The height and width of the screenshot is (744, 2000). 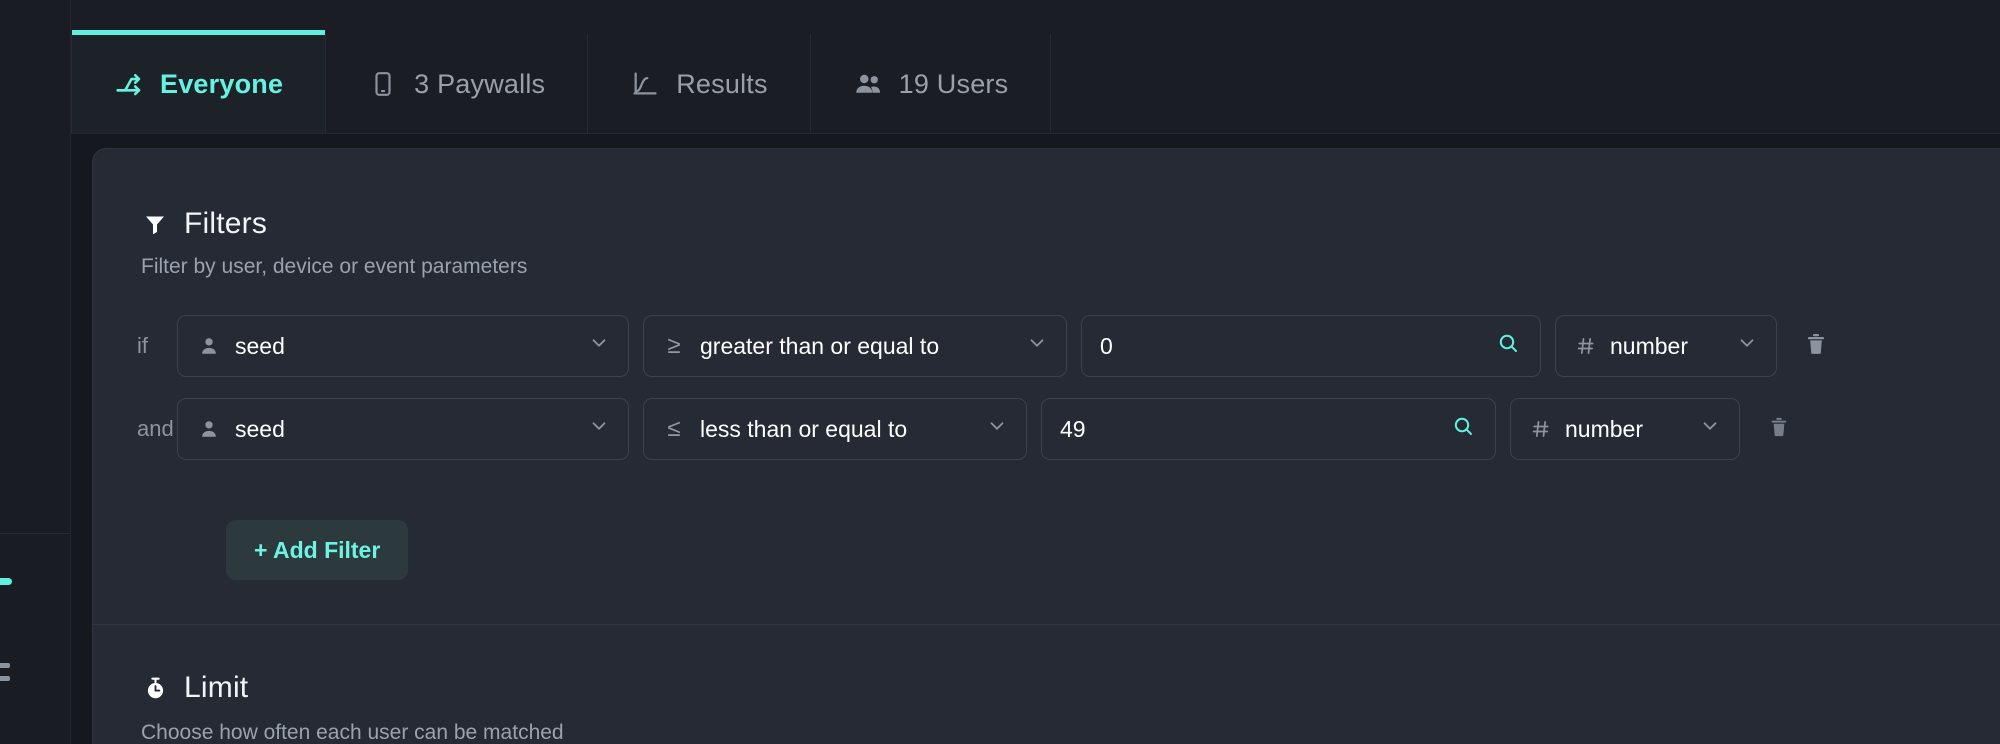 I want to click on tab-label: Results, so click(x=722, y=83).